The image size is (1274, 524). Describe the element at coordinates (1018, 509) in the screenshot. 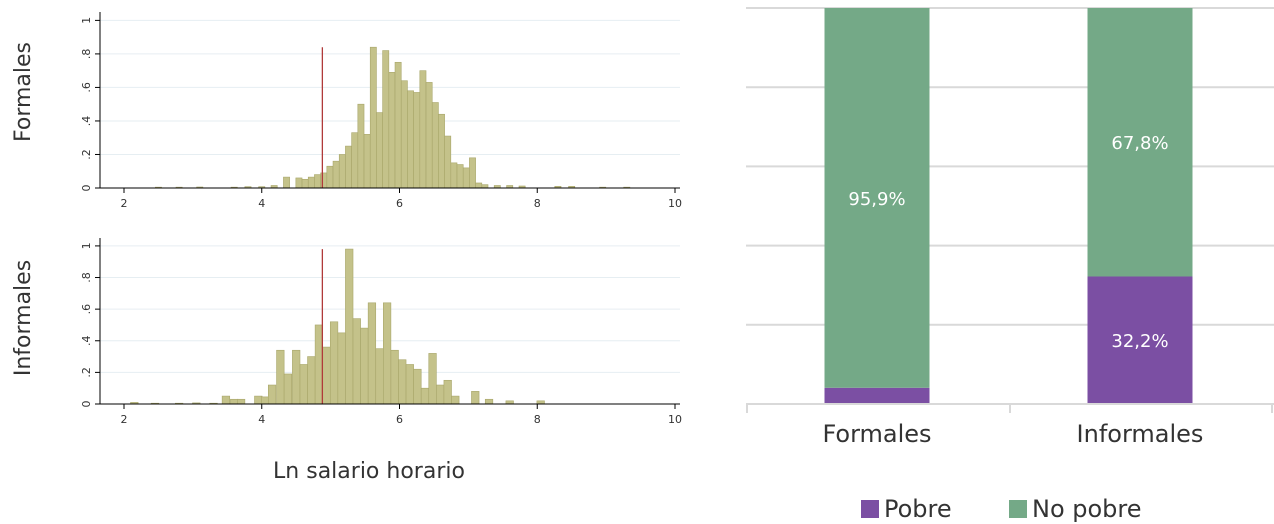

I see `legend-swatch-no-pobre` at that location.